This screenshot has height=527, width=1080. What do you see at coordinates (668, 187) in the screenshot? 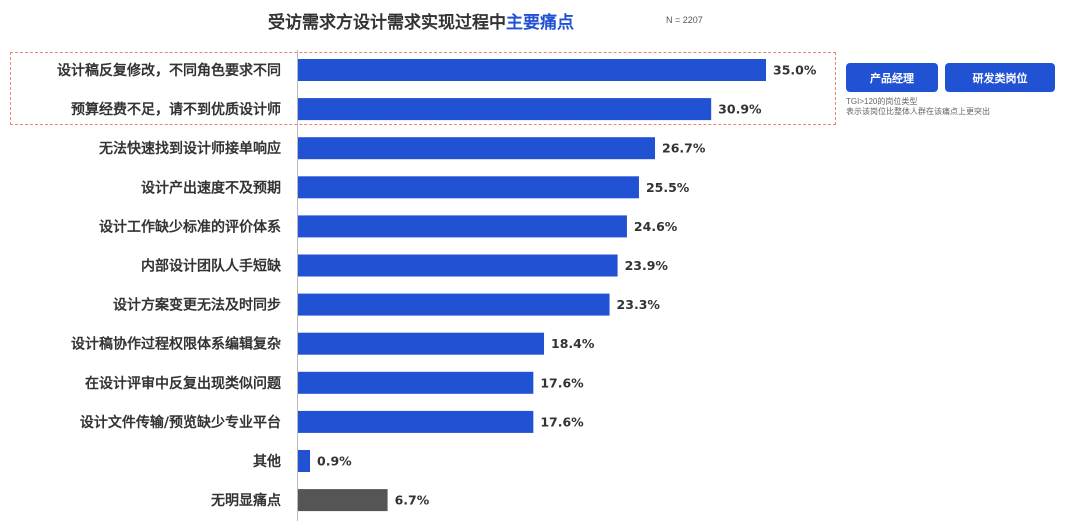
I see `value-label: 25.5%` at bounding box center [668, 187].